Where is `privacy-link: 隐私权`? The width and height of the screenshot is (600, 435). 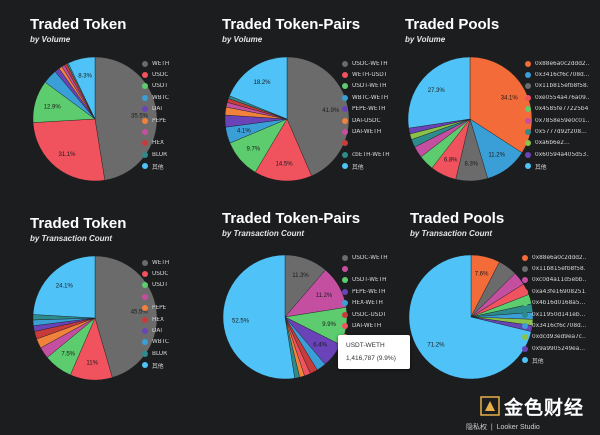
privacy-link: 隐私权 is located at coordinates (476, 427).